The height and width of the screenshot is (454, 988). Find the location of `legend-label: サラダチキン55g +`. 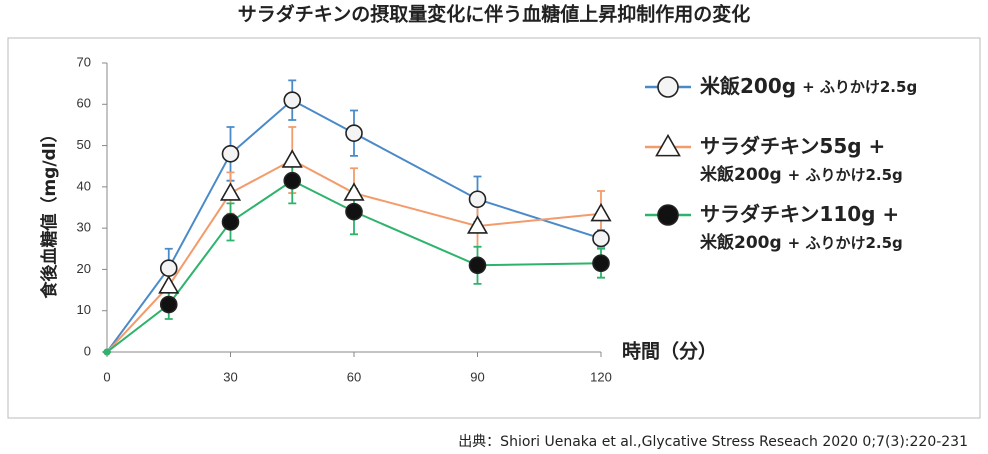

legend-label: サラダチキン55g + is located at coordinates (792, 146).